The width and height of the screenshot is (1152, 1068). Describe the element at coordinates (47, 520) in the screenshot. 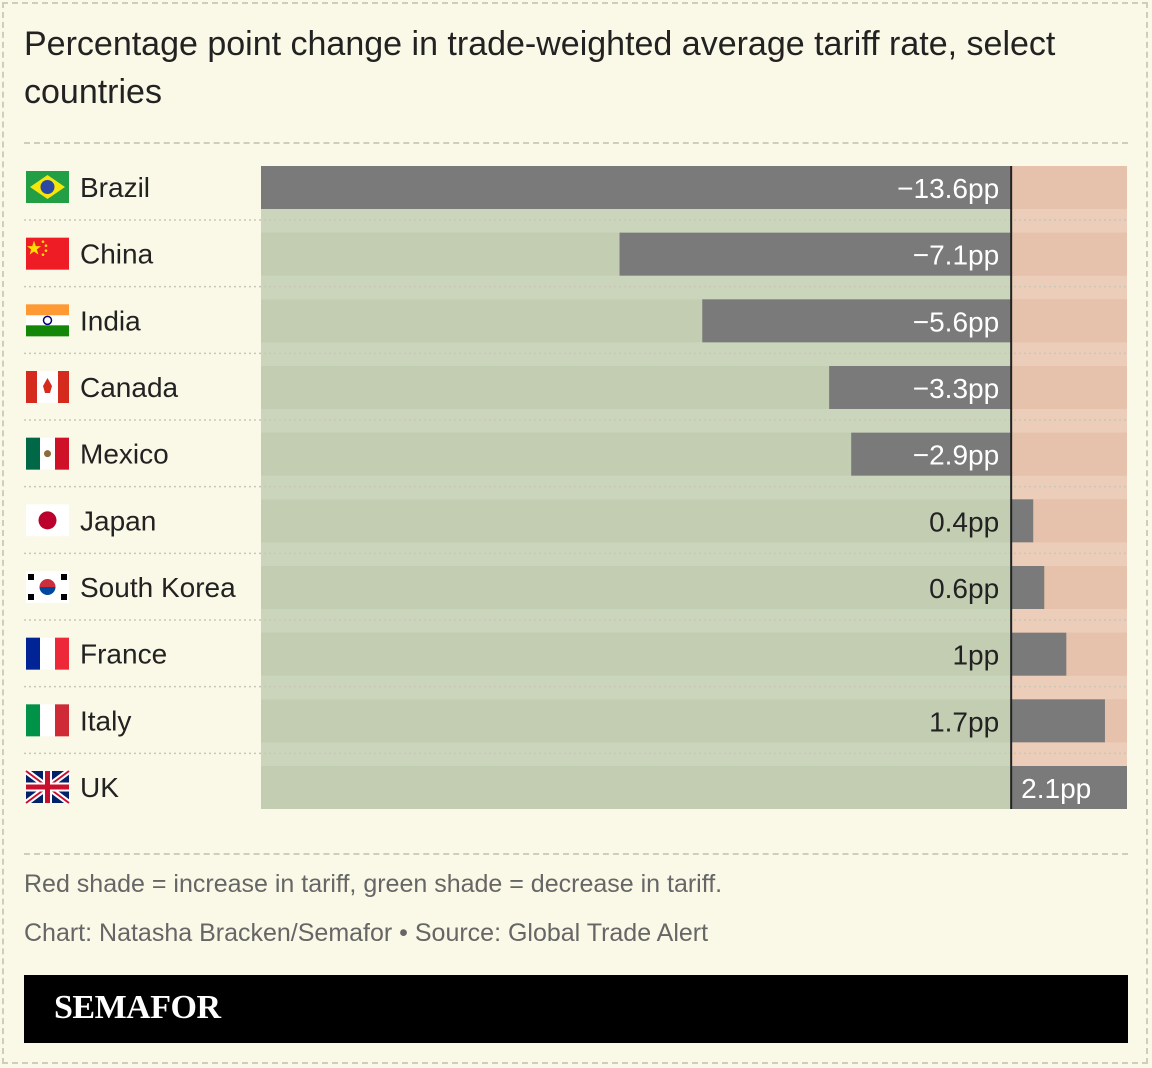

I see `japan-flag-icon` at that location.